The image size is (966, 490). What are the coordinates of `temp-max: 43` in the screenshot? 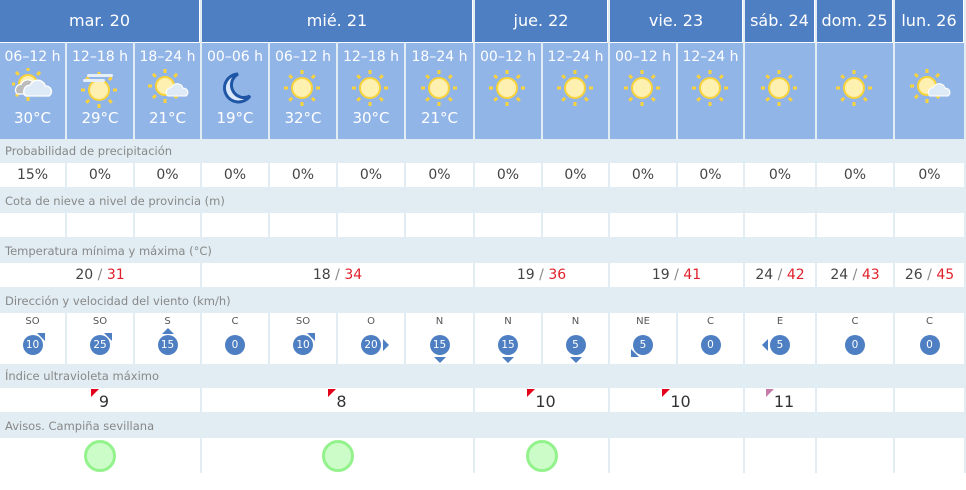 It's located at (870, 275).